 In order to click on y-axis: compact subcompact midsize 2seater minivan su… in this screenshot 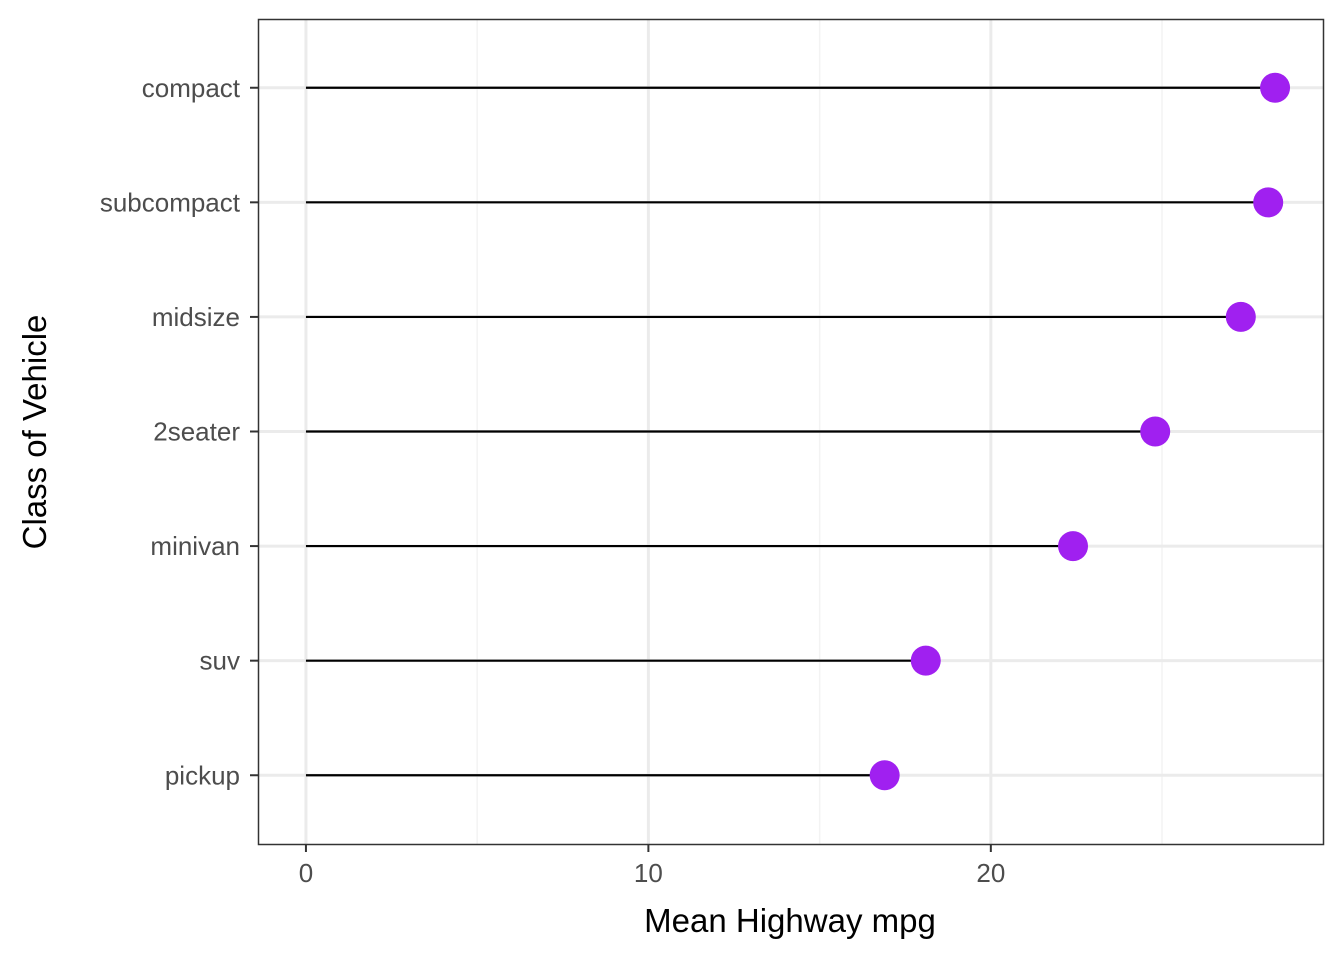, I will do `click(179, 431)`.